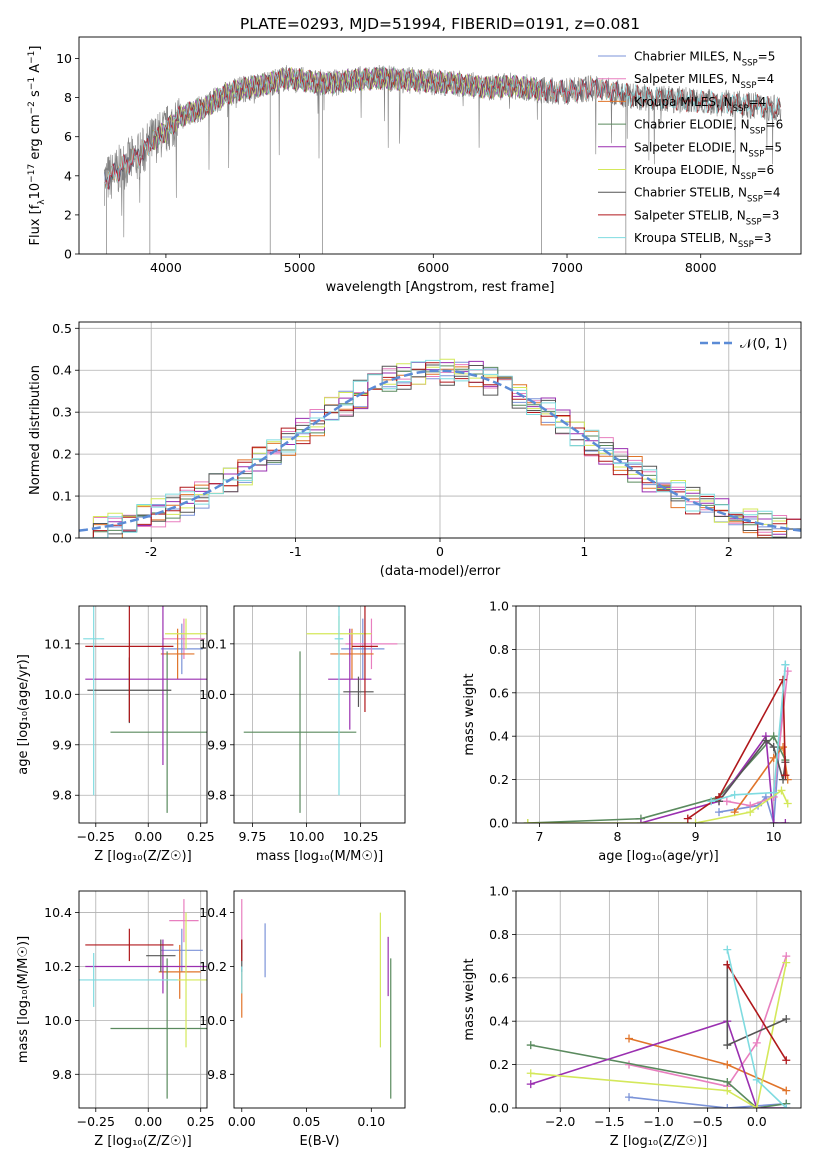 The image size is (819, 1170). I want to click on x-axis-label: E(B-V), so click(319, 1141).